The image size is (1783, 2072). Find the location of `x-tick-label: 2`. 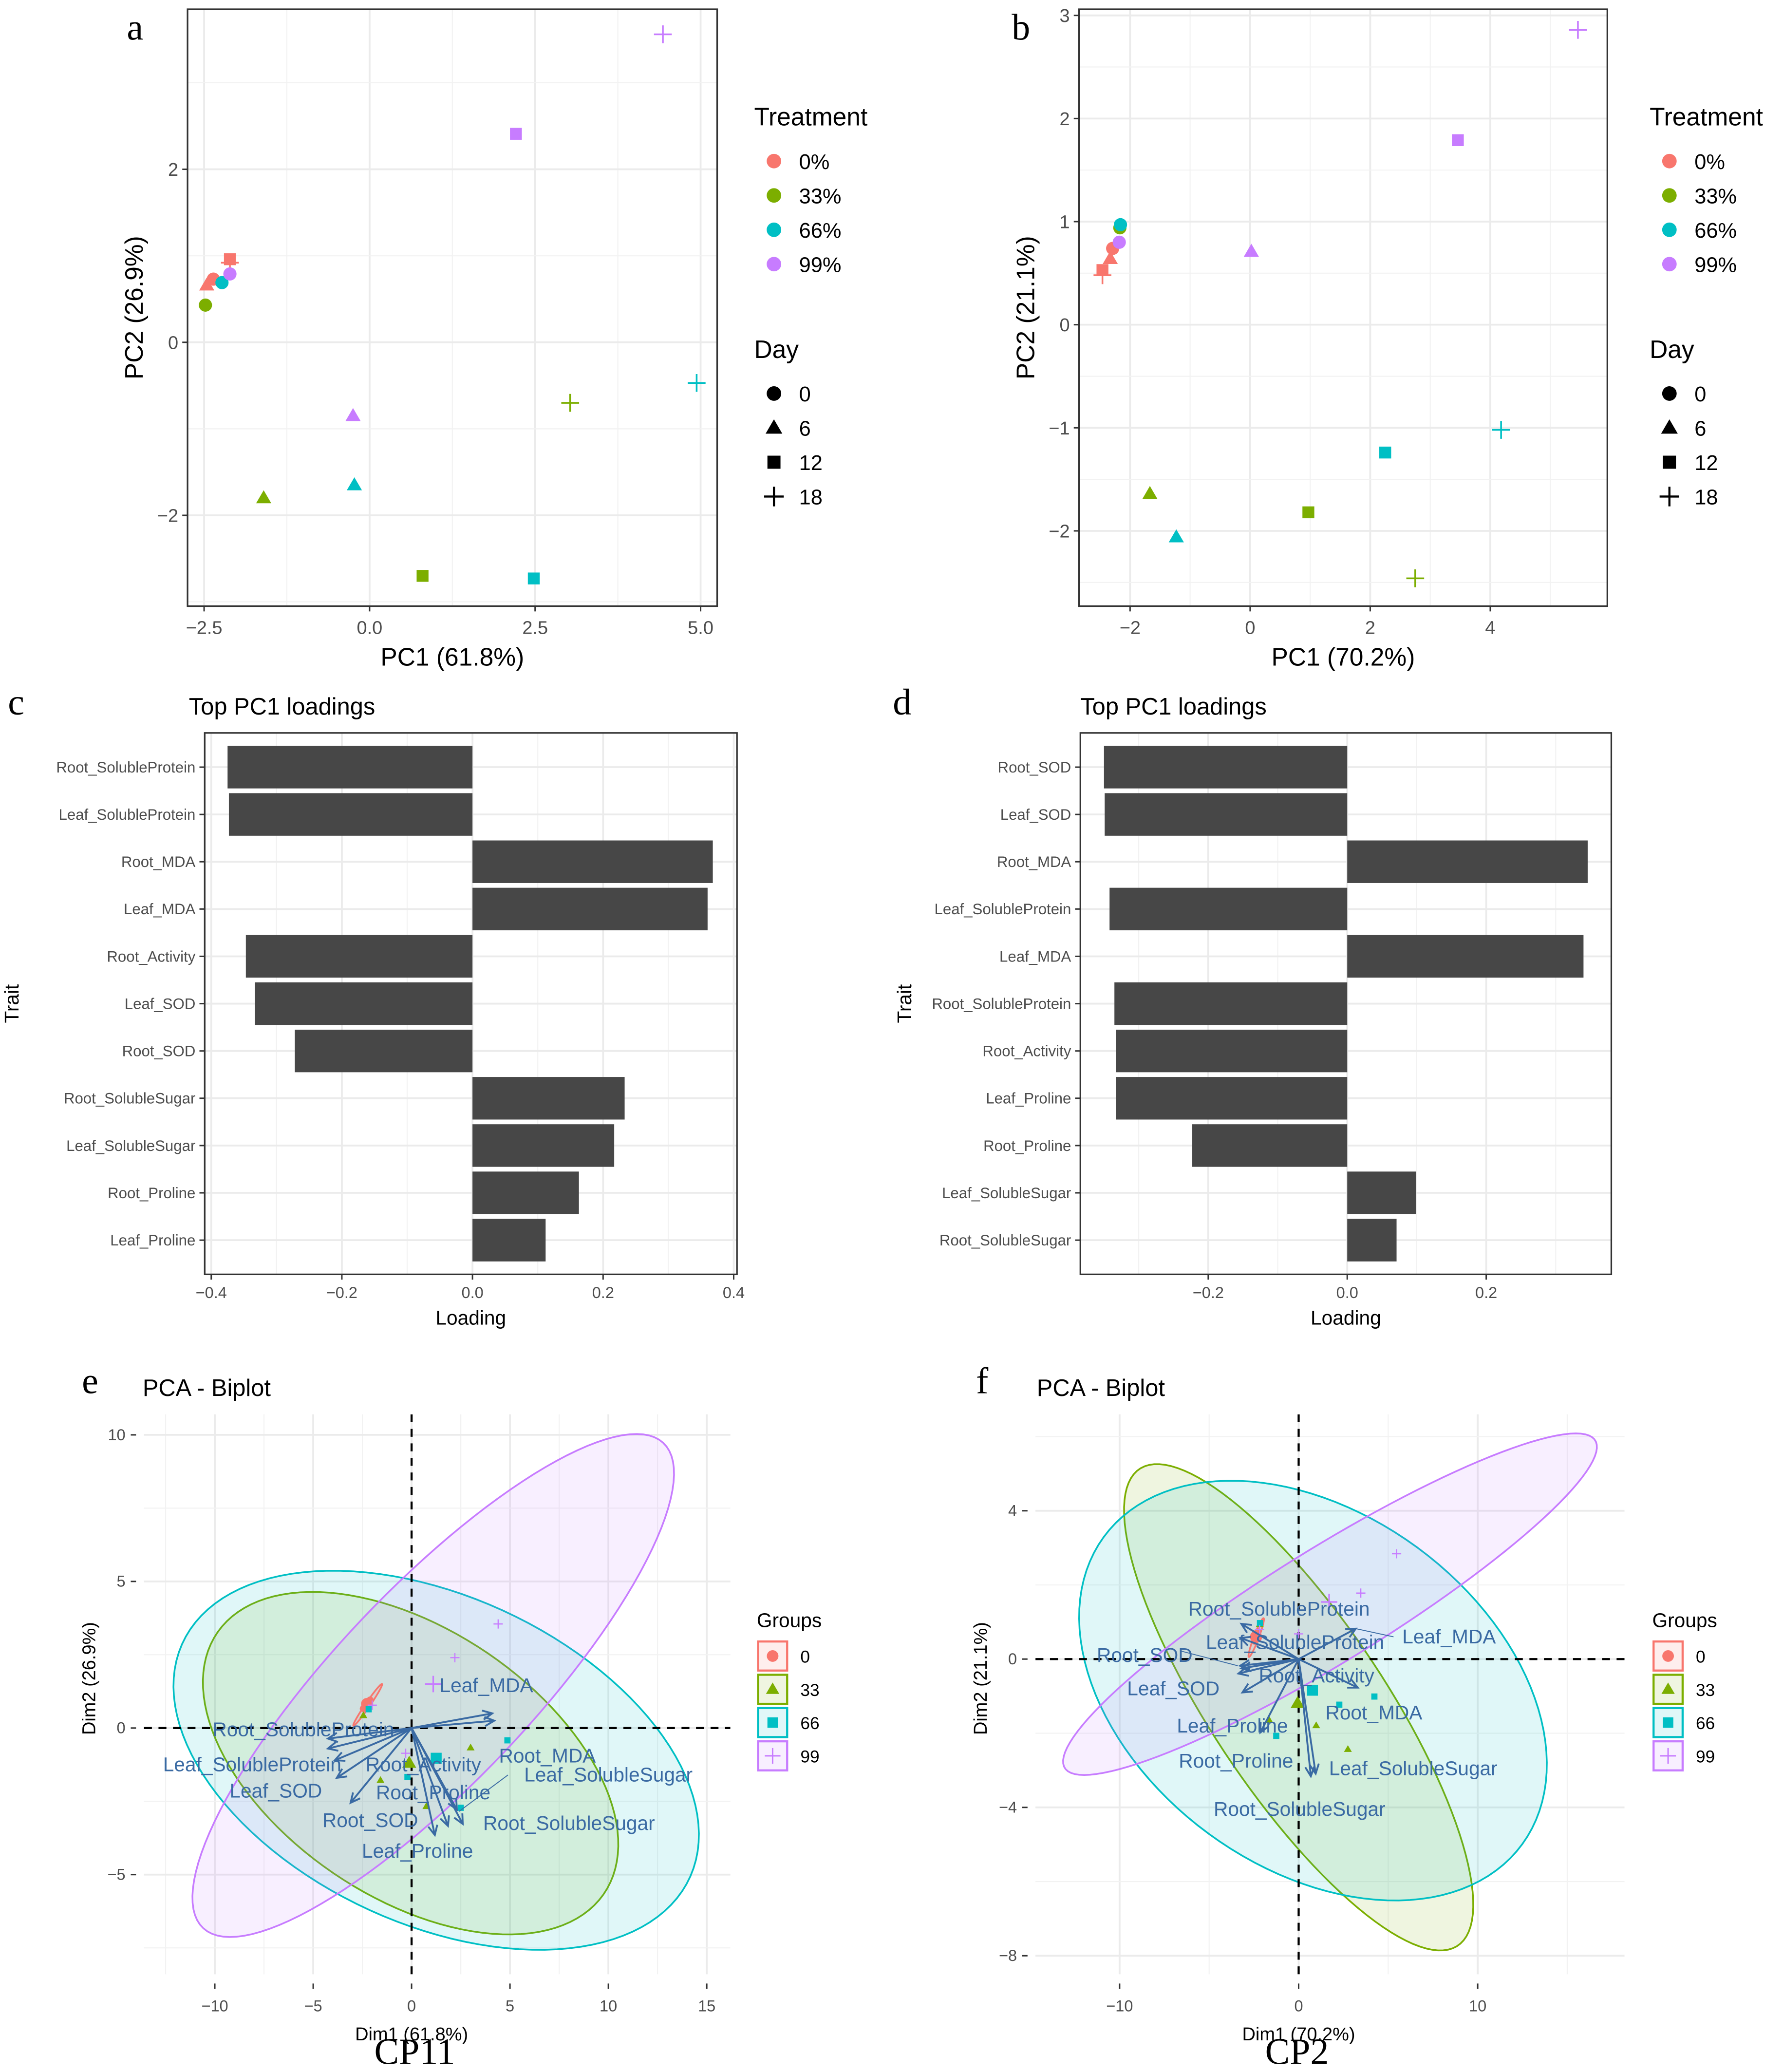

x-tick-label: 2 is located at coordinates (1370, 628).